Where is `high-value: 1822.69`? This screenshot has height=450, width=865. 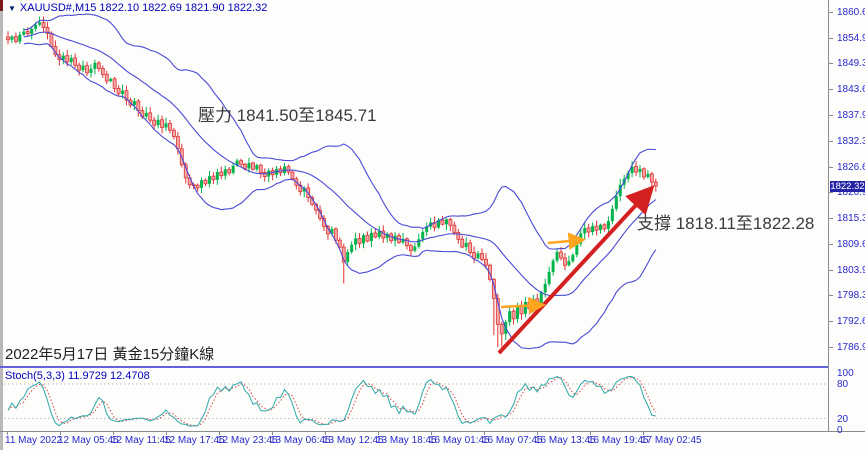
high-value: 1822.69 is located at coordinates (162, 8).